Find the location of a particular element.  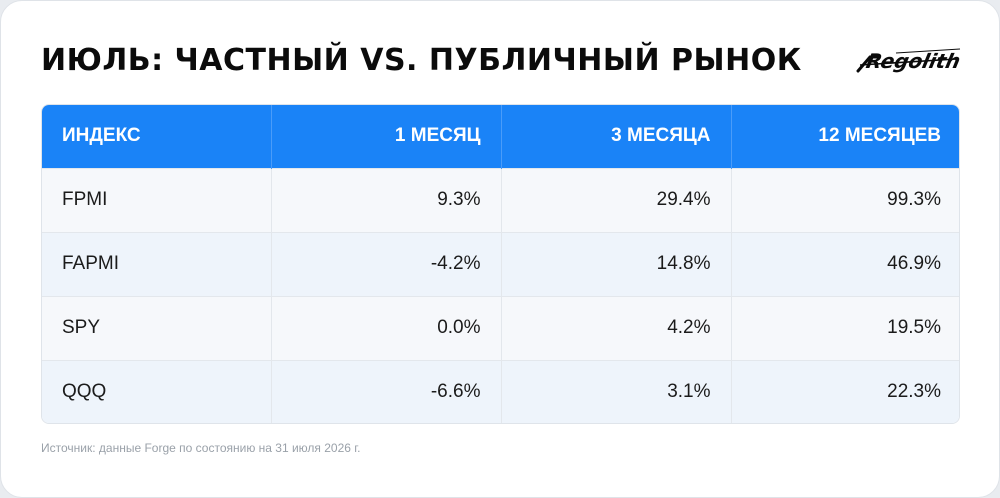

table-row: FPMI 9.3% 29.4% 99.3% is located at coordinates (500, 199).